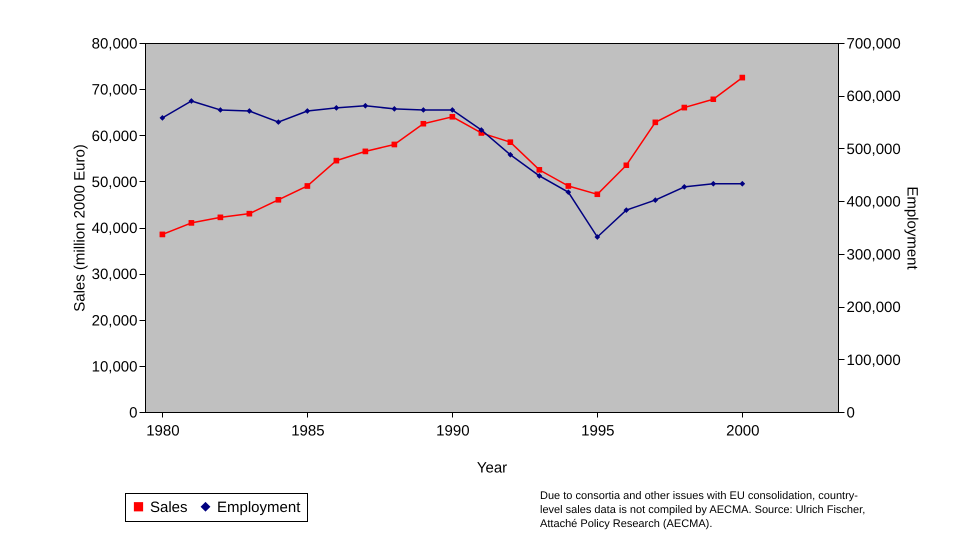 The height and width of the screenshot is (554, 973). Describe the element at coordinates (115, 228) in the screenshot. I see `y-tick-label: 40,000` at that location.